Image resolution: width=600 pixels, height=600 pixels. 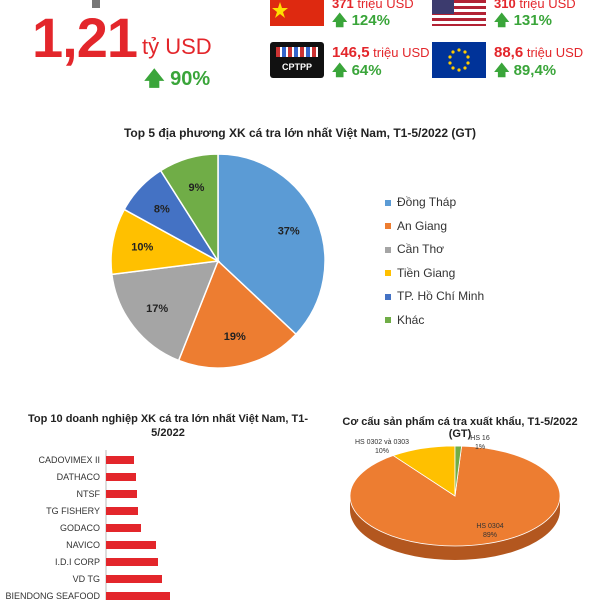 What do you see at coordinates (490, 535) in the screenshot?
I see `pie3-slice-value: 89%` at bounding box center [490, 535].